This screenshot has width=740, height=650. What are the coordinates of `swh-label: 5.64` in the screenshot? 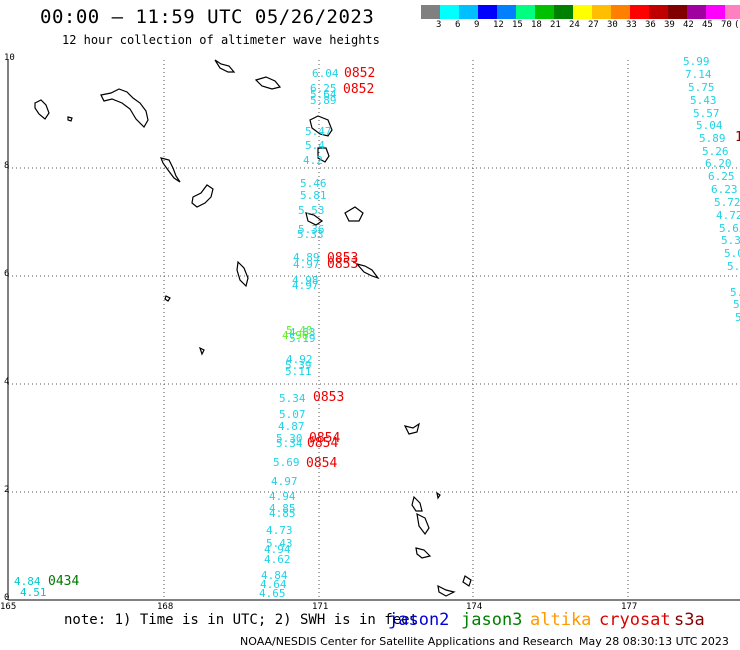 It's located at (323, 94).